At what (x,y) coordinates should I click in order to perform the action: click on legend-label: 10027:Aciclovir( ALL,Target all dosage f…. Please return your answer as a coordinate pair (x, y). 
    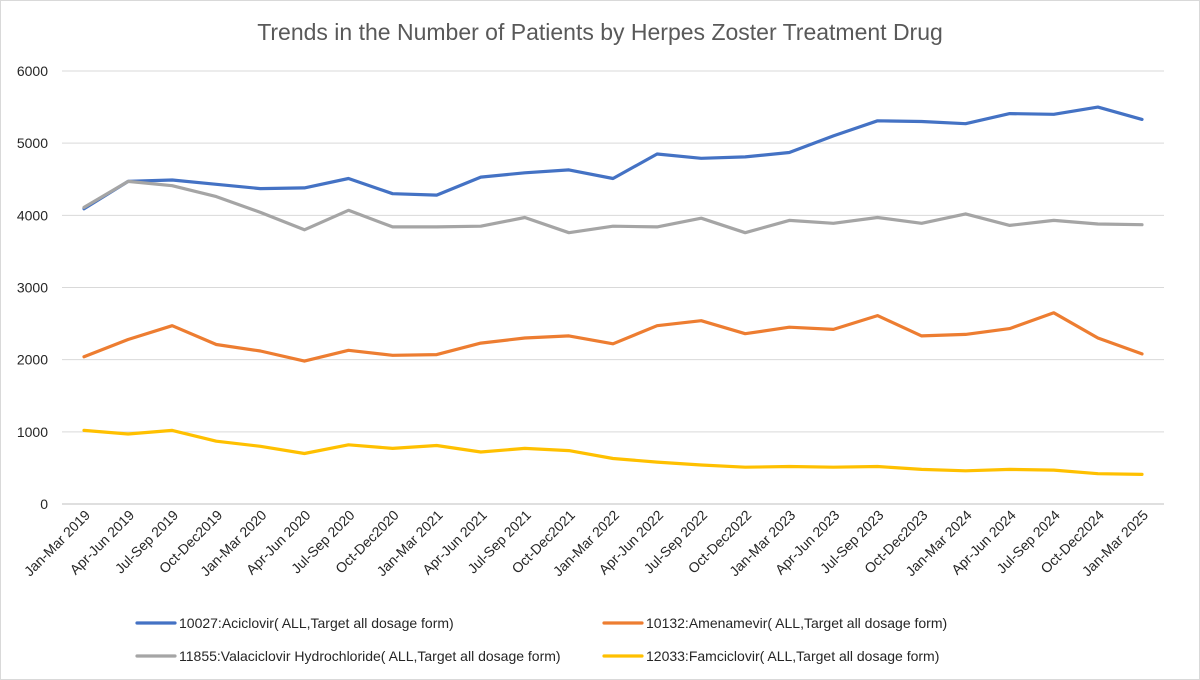
    Looking at the image, I should click on (316, 623).